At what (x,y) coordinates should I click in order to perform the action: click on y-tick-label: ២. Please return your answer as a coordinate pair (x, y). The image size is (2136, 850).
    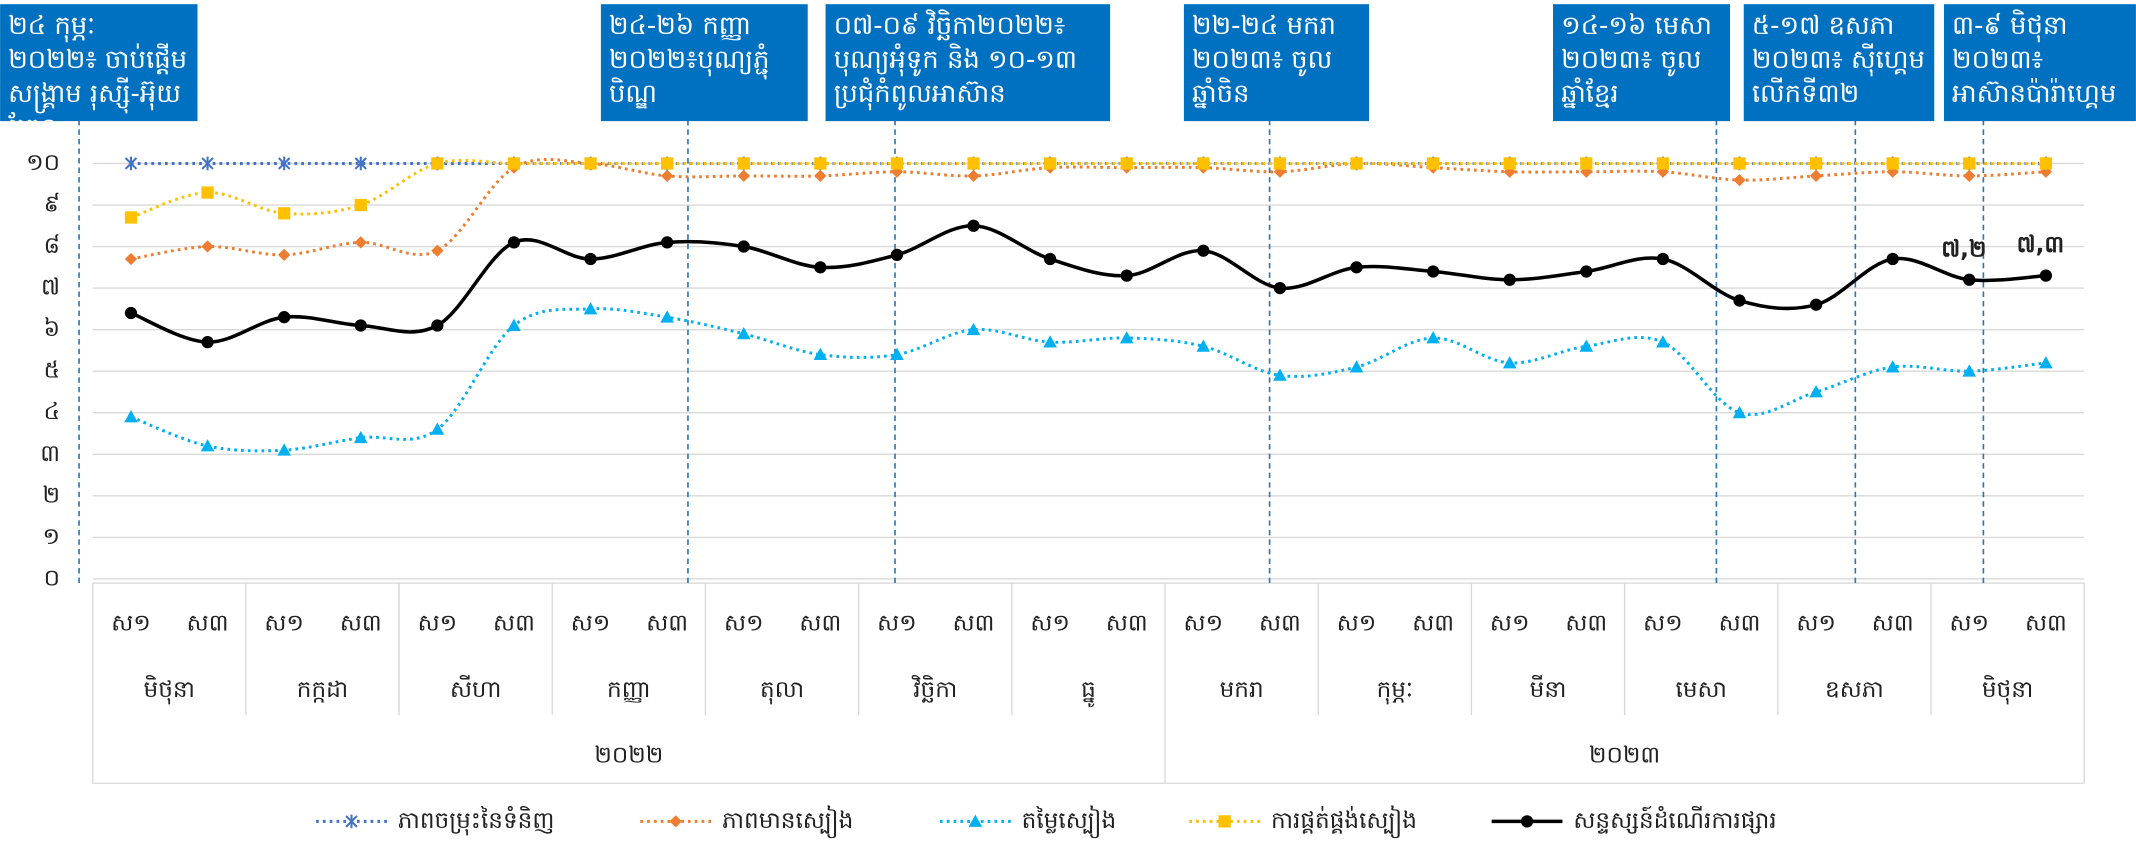
    Looking at the image, I should click on (51, 495).